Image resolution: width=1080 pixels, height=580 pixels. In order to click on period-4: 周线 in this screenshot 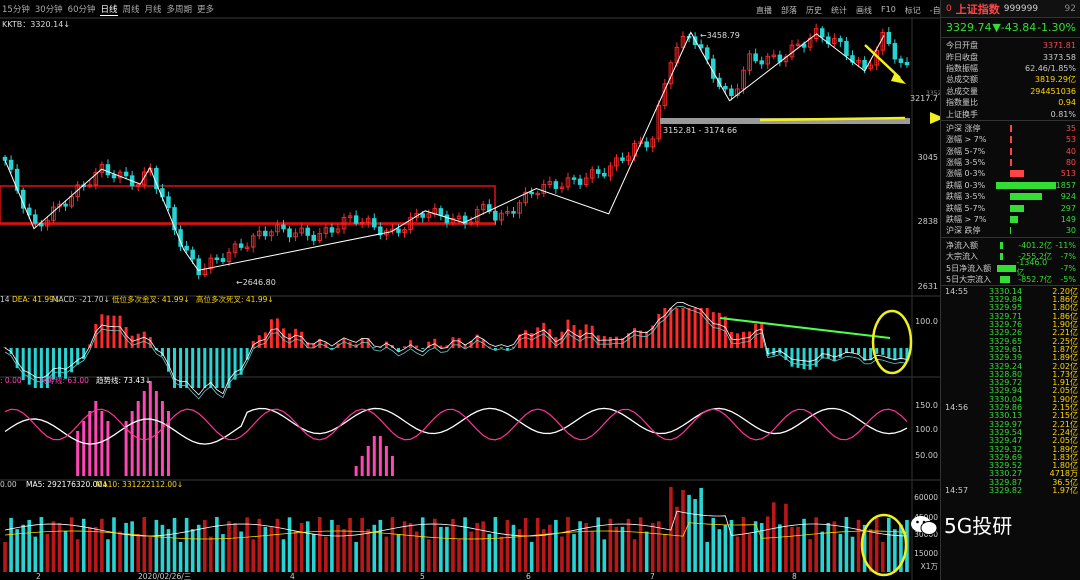, I will do `click(131, 10)`.